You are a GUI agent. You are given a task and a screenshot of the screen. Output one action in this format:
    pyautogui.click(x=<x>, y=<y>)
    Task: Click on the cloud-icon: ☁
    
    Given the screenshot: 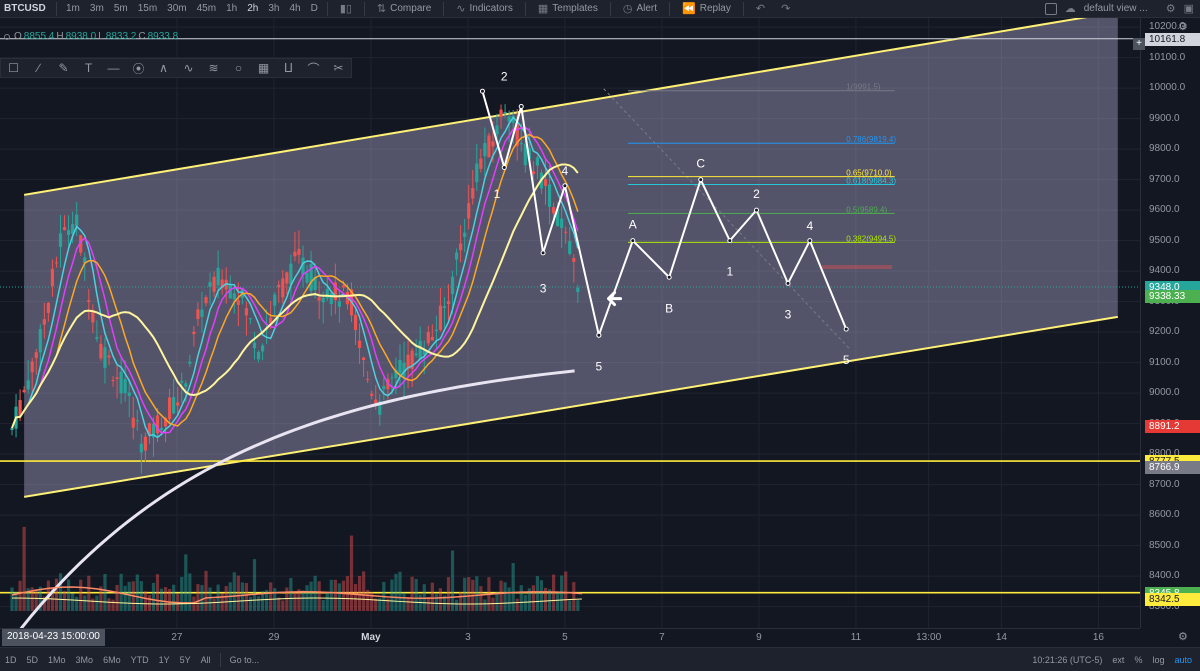 What is the action you would take?
    pyautogui.click(x=1070, y=9)
    